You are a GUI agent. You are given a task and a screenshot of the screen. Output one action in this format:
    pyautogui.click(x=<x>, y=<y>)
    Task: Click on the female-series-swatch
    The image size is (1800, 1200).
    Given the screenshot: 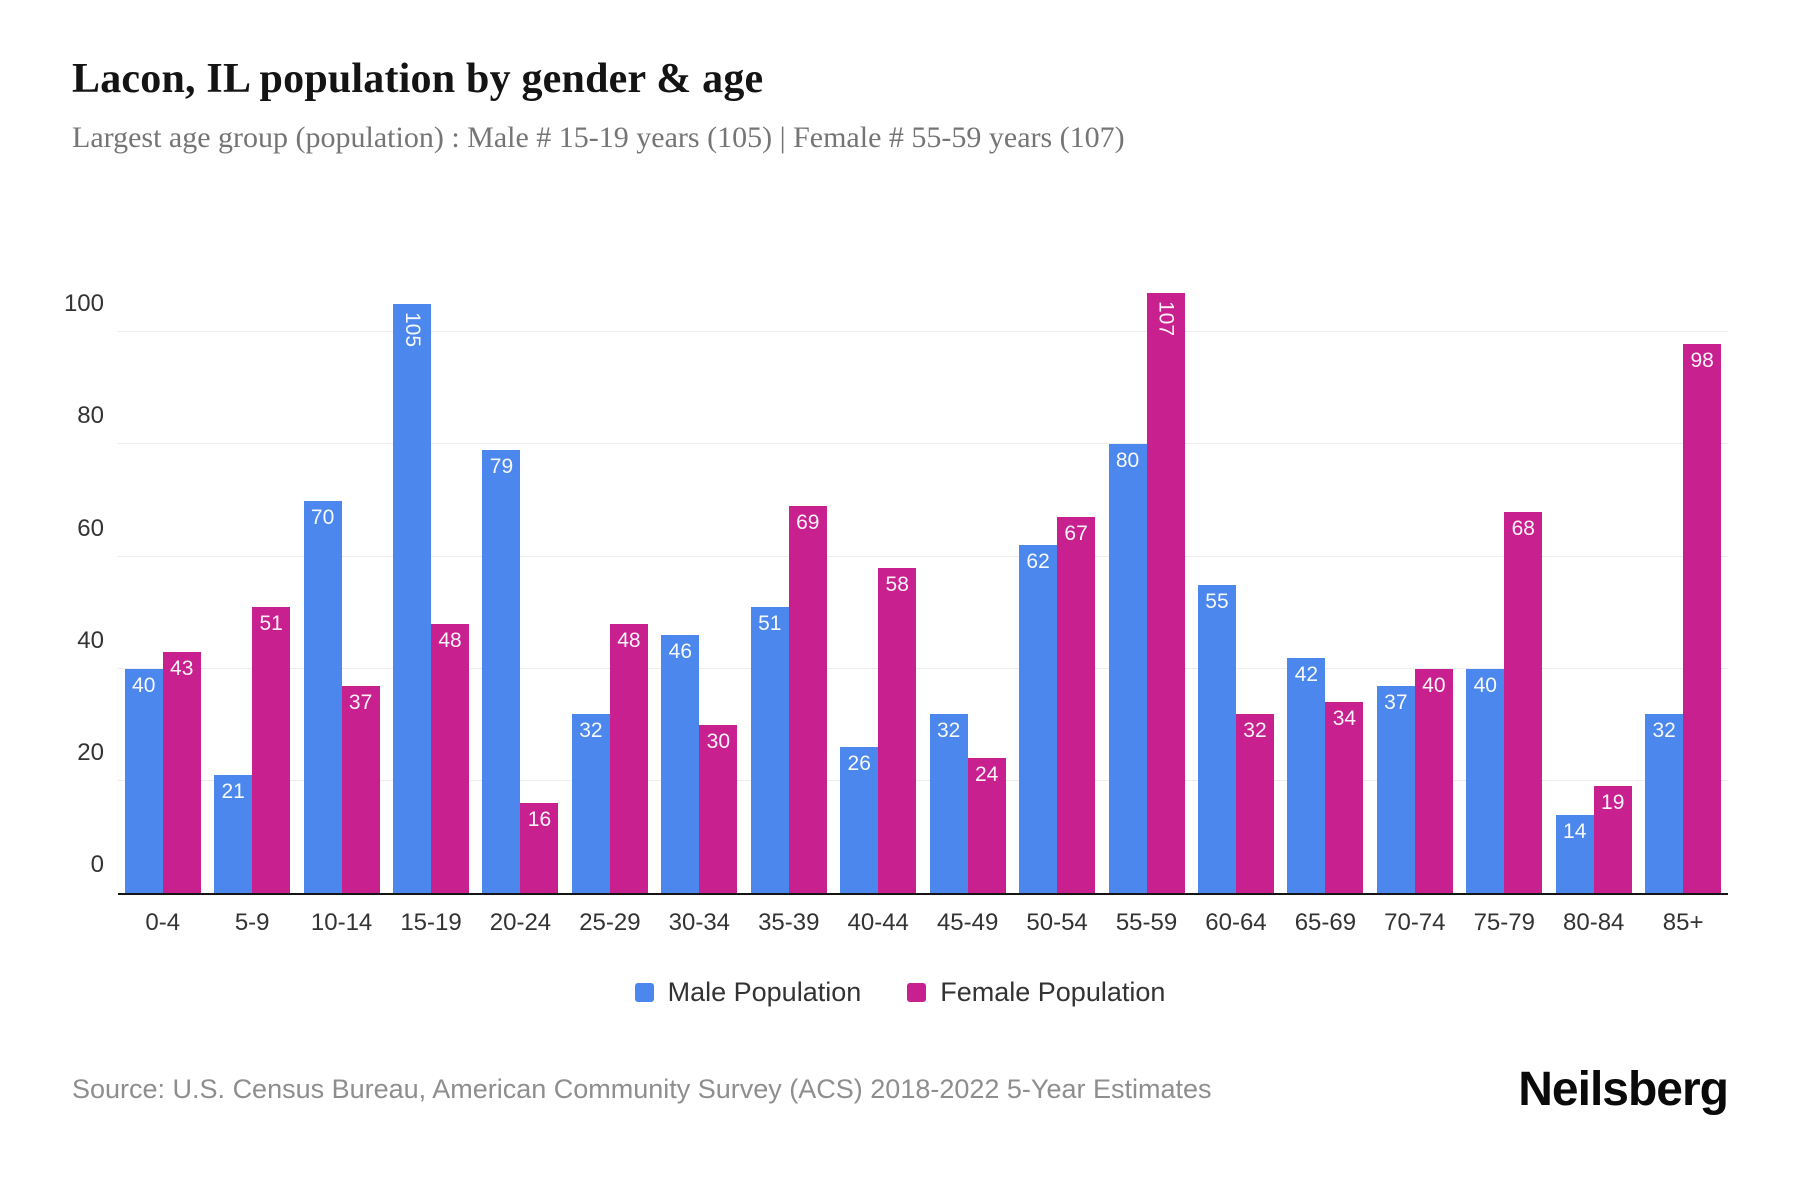 What is the action you would take?
    pyautogui.click(x=917, y=992)
    